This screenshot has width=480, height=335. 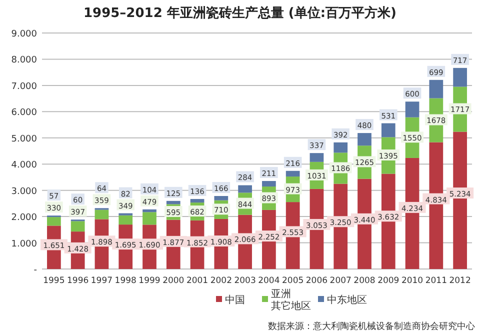 What do you see at coordinates (24, 244) in the screenshot?
I see `y-tick-label: 1.000` at bounding box center [24, 244].